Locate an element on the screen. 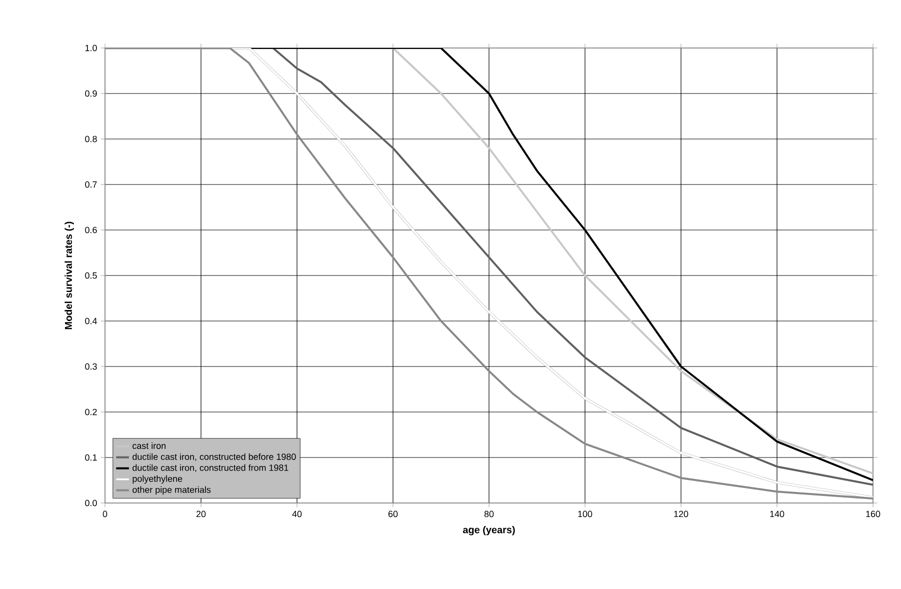 The image size is (901, 589). x-tick-label: 140 is located at coordinates (777, 514).